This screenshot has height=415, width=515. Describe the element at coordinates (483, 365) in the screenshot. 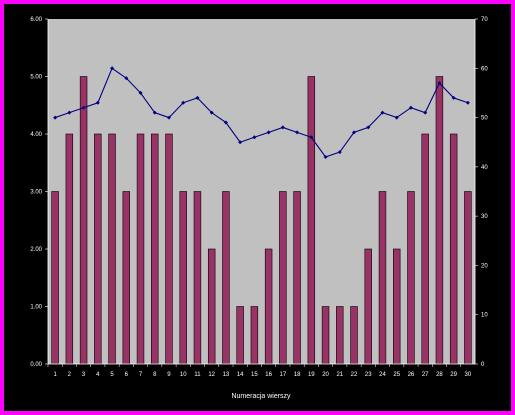

I see `right-tick-label: 0` at that location.